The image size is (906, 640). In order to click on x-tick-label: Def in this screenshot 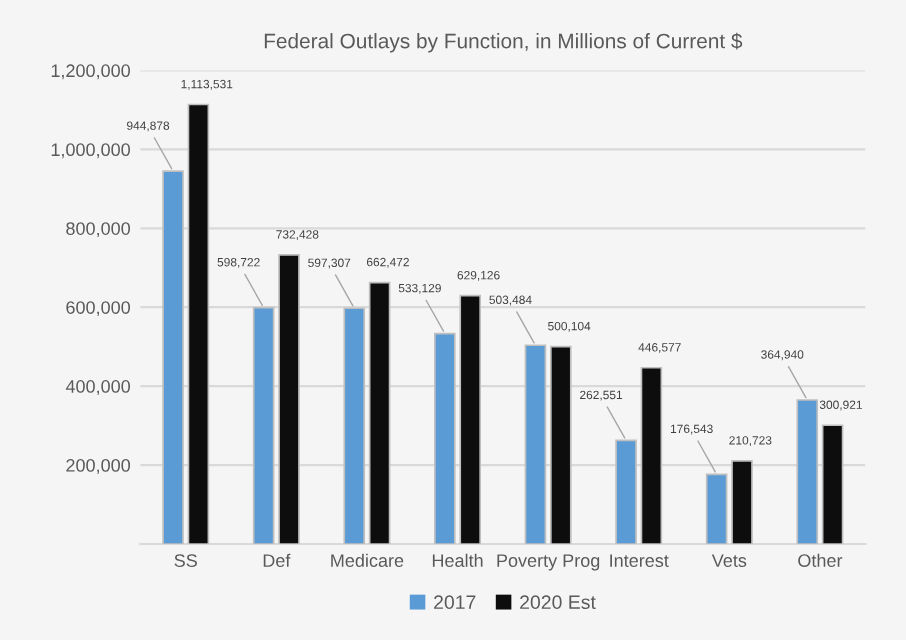, I will do `click(277, 560)`.